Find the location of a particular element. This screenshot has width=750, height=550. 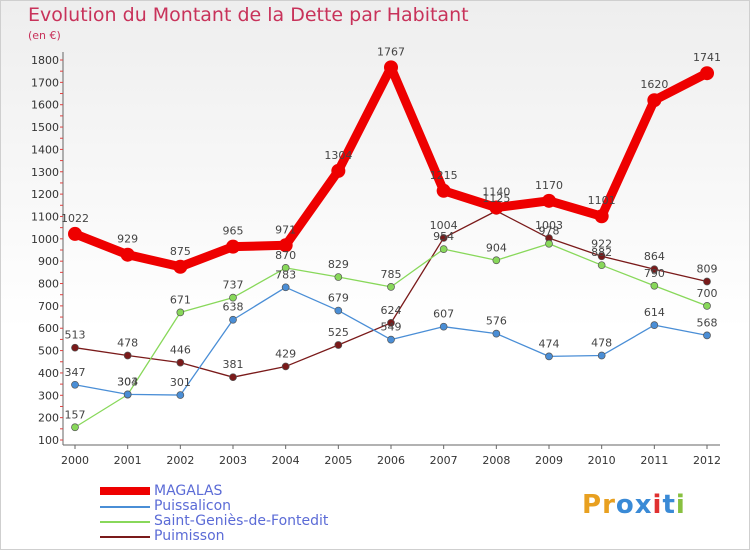

data-label: 809 is located at coordinates (707, 269).